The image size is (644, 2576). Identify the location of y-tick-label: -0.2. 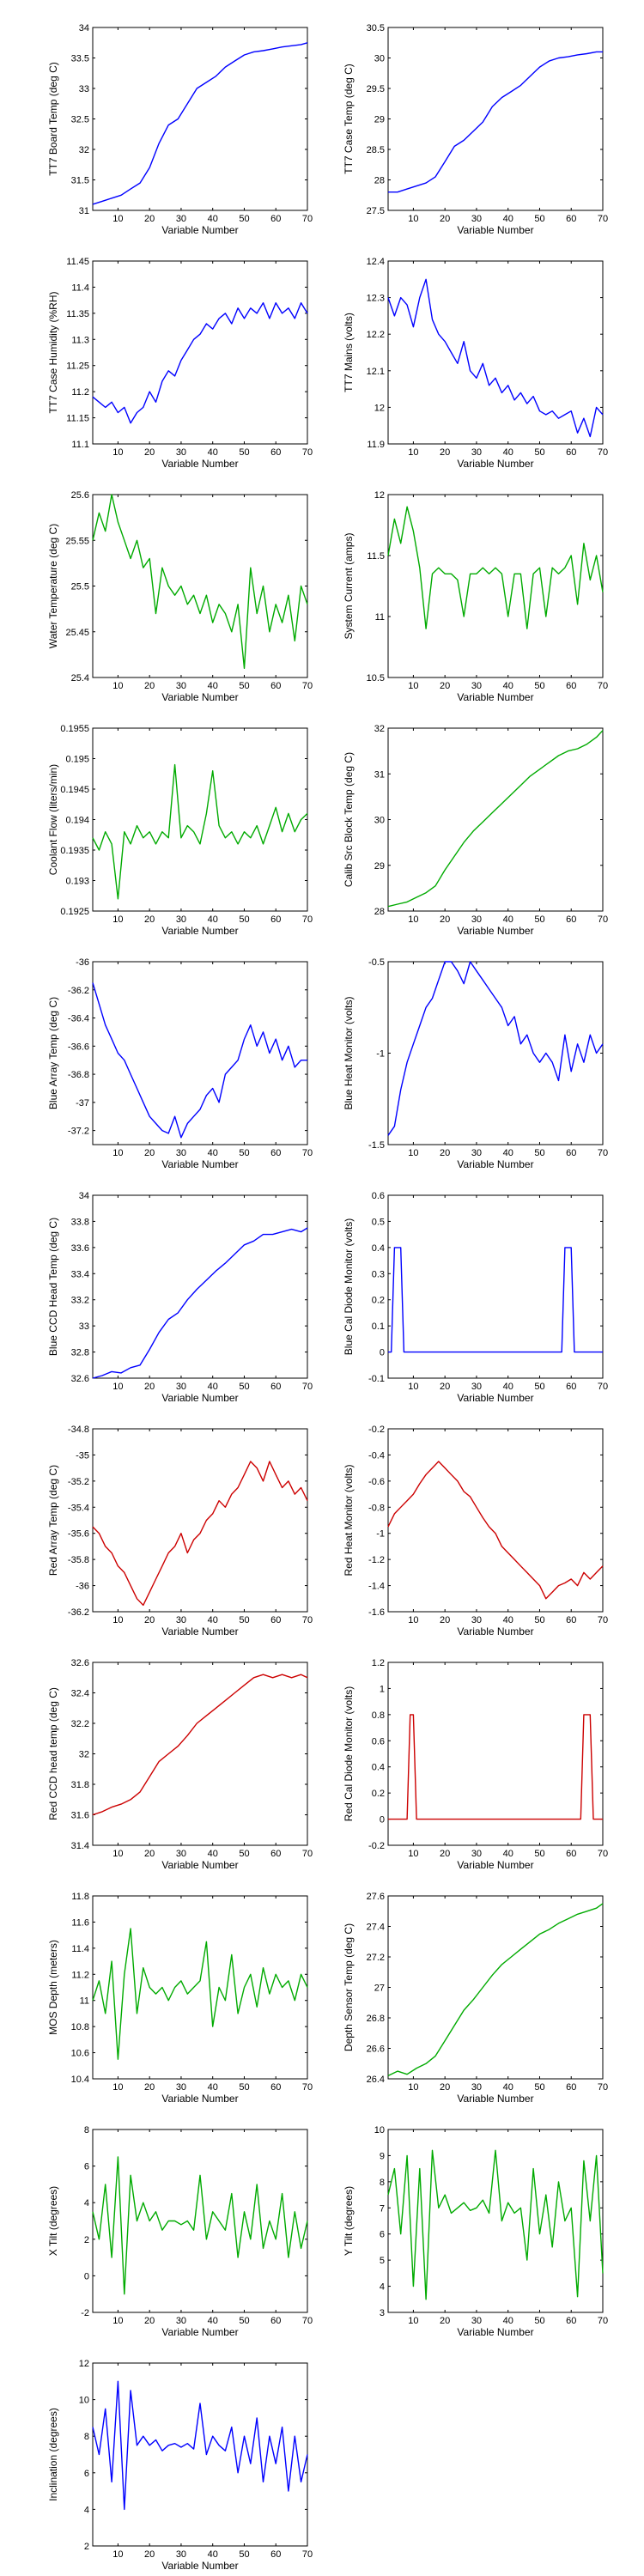
(377, 1846).